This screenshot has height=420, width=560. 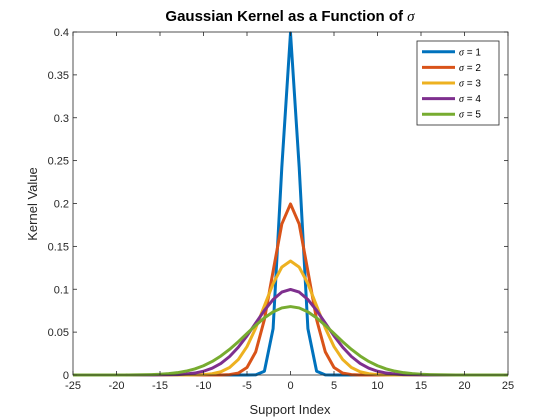 What do you see at coordinates (160, 386) in the screenshot?
I see `x-tick-label: -15` at bounding box center [160, 386].